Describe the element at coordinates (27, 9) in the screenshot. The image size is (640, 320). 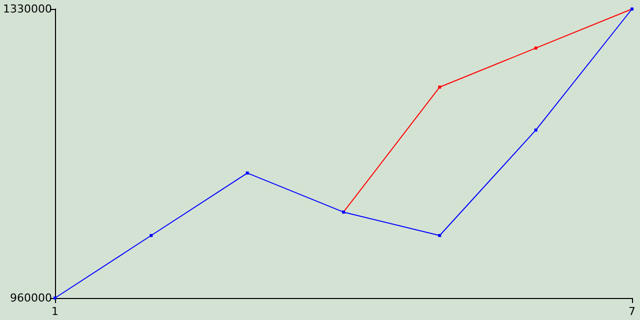
I see `y-tick-label: 1330000` at that location.